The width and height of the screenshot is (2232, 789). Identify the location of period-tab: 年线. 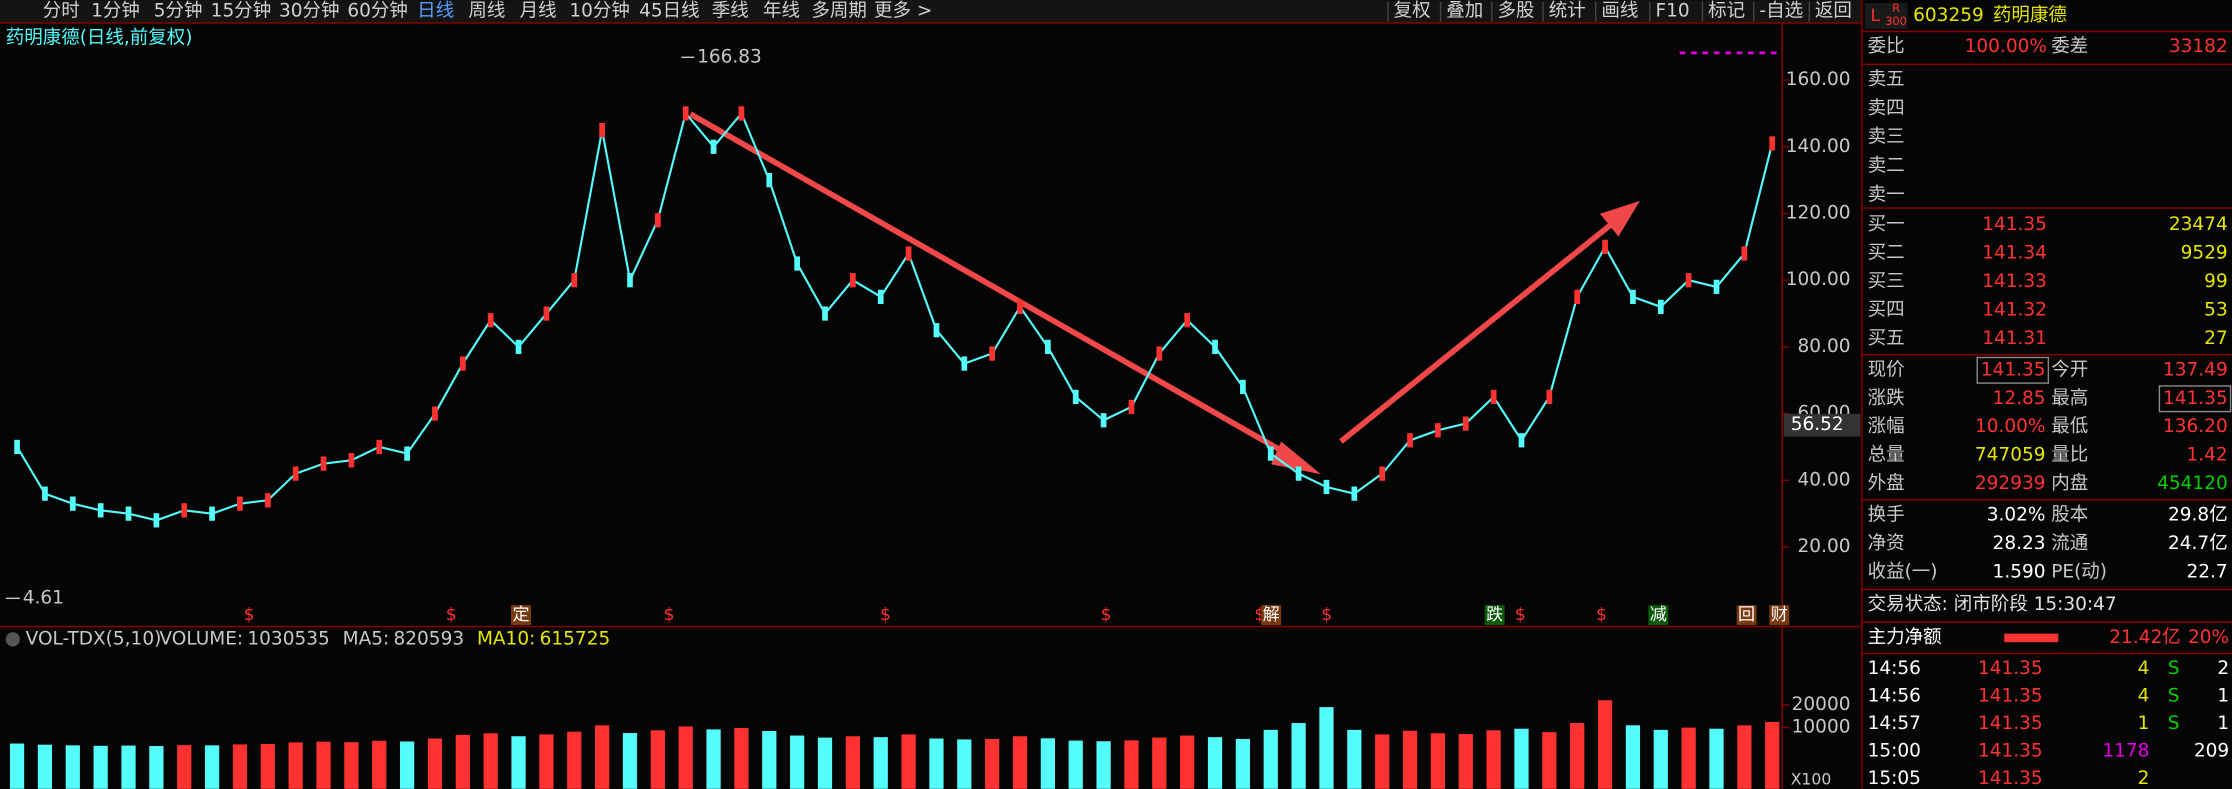
(781, 11).